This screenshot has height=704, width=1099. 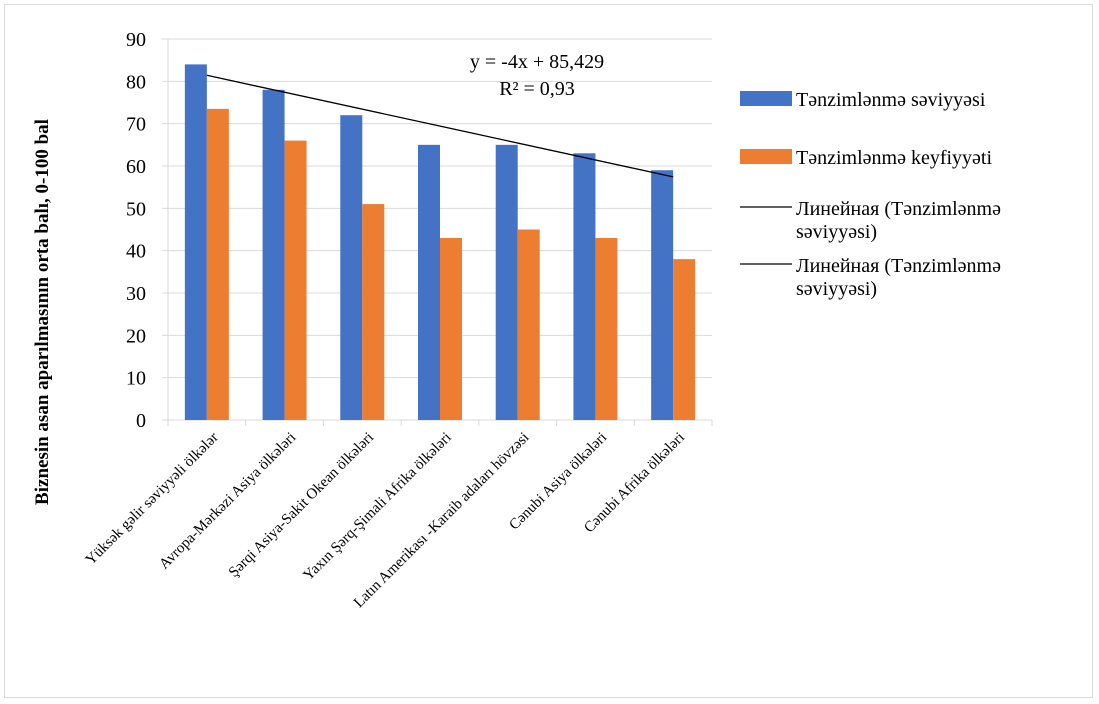 What do you see at coordinates (136, 252) in the screenshot?
I see `y-tick-label: 40` at bounding box center [136, 252].